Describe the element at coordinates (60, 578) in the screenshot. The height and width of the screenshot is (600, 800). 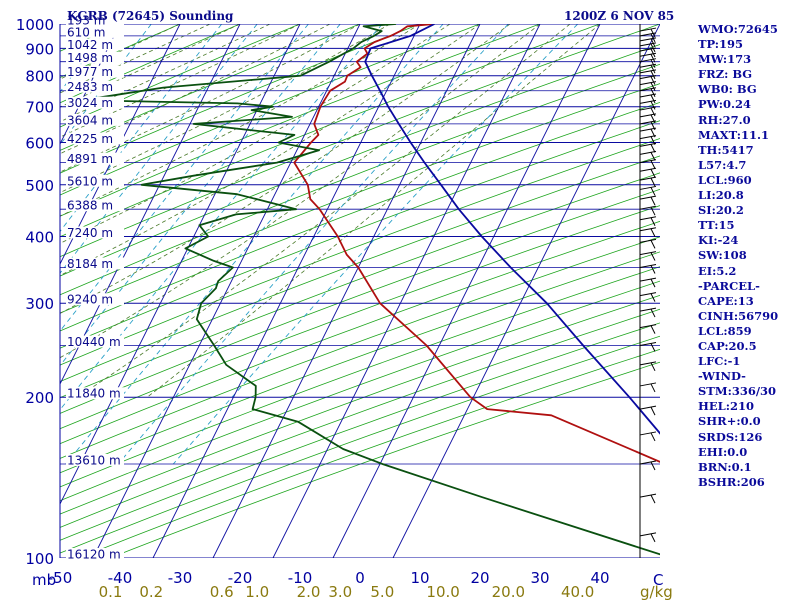
I see `temperature-tick-label: -50` at that location.